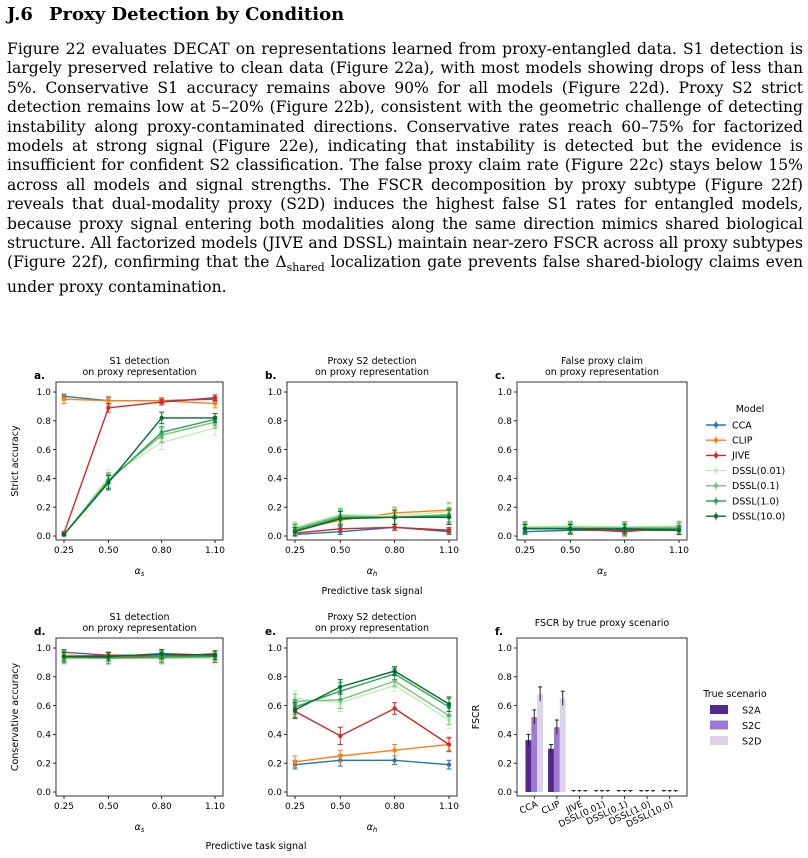 This screenshot has width=808, height=858. What do you see at coordinates (751, 742) in the screenshot?
I see `legend-label: S2D` at bounding box center [751, 742].